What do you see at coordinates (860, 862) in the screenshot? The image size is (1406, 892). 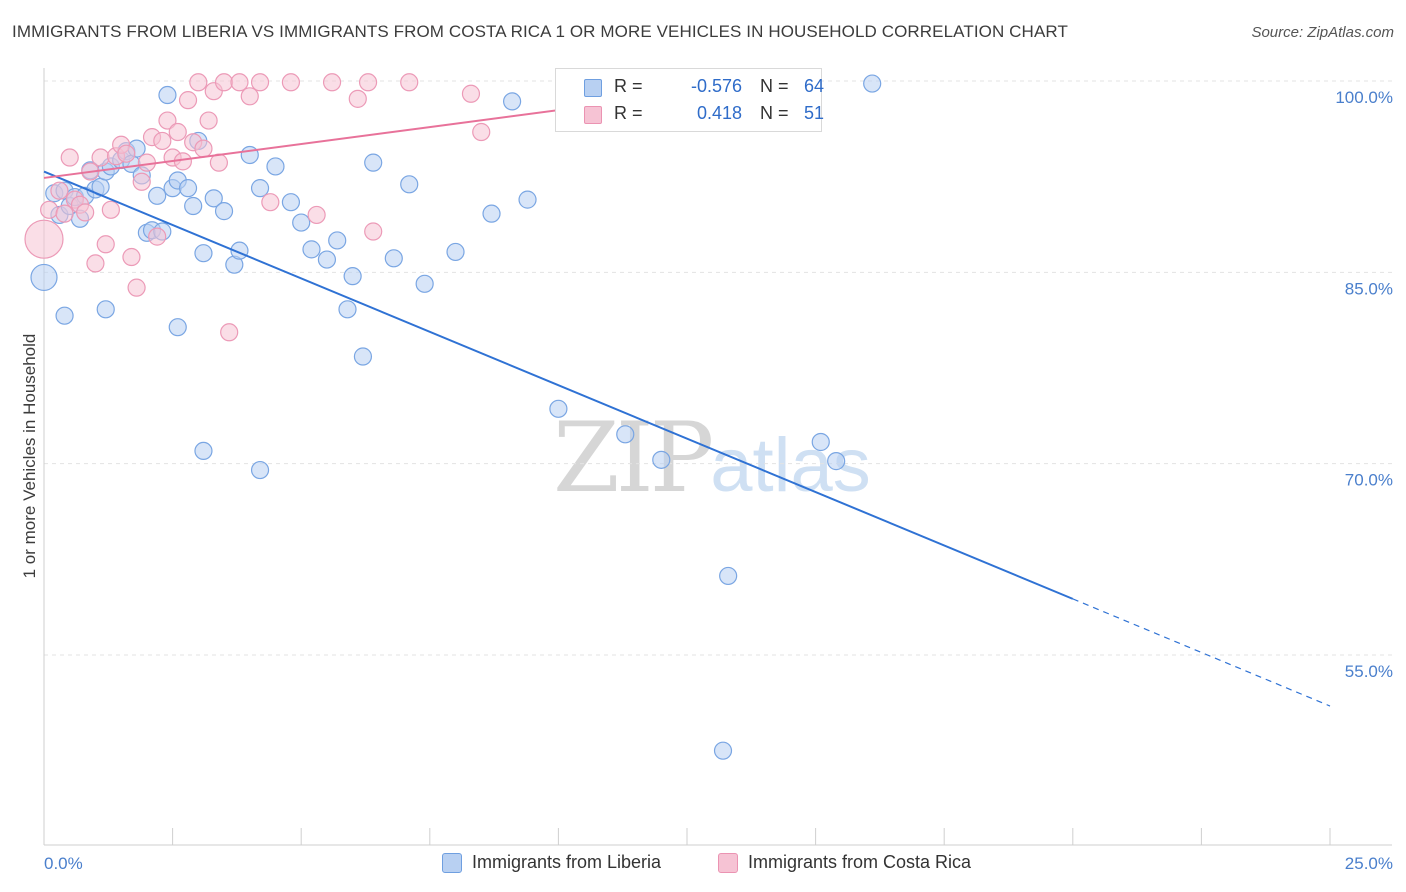 I see `costa-rica-legend-label: Immigrants from Costa Rica` at bounding box center [860, 862].